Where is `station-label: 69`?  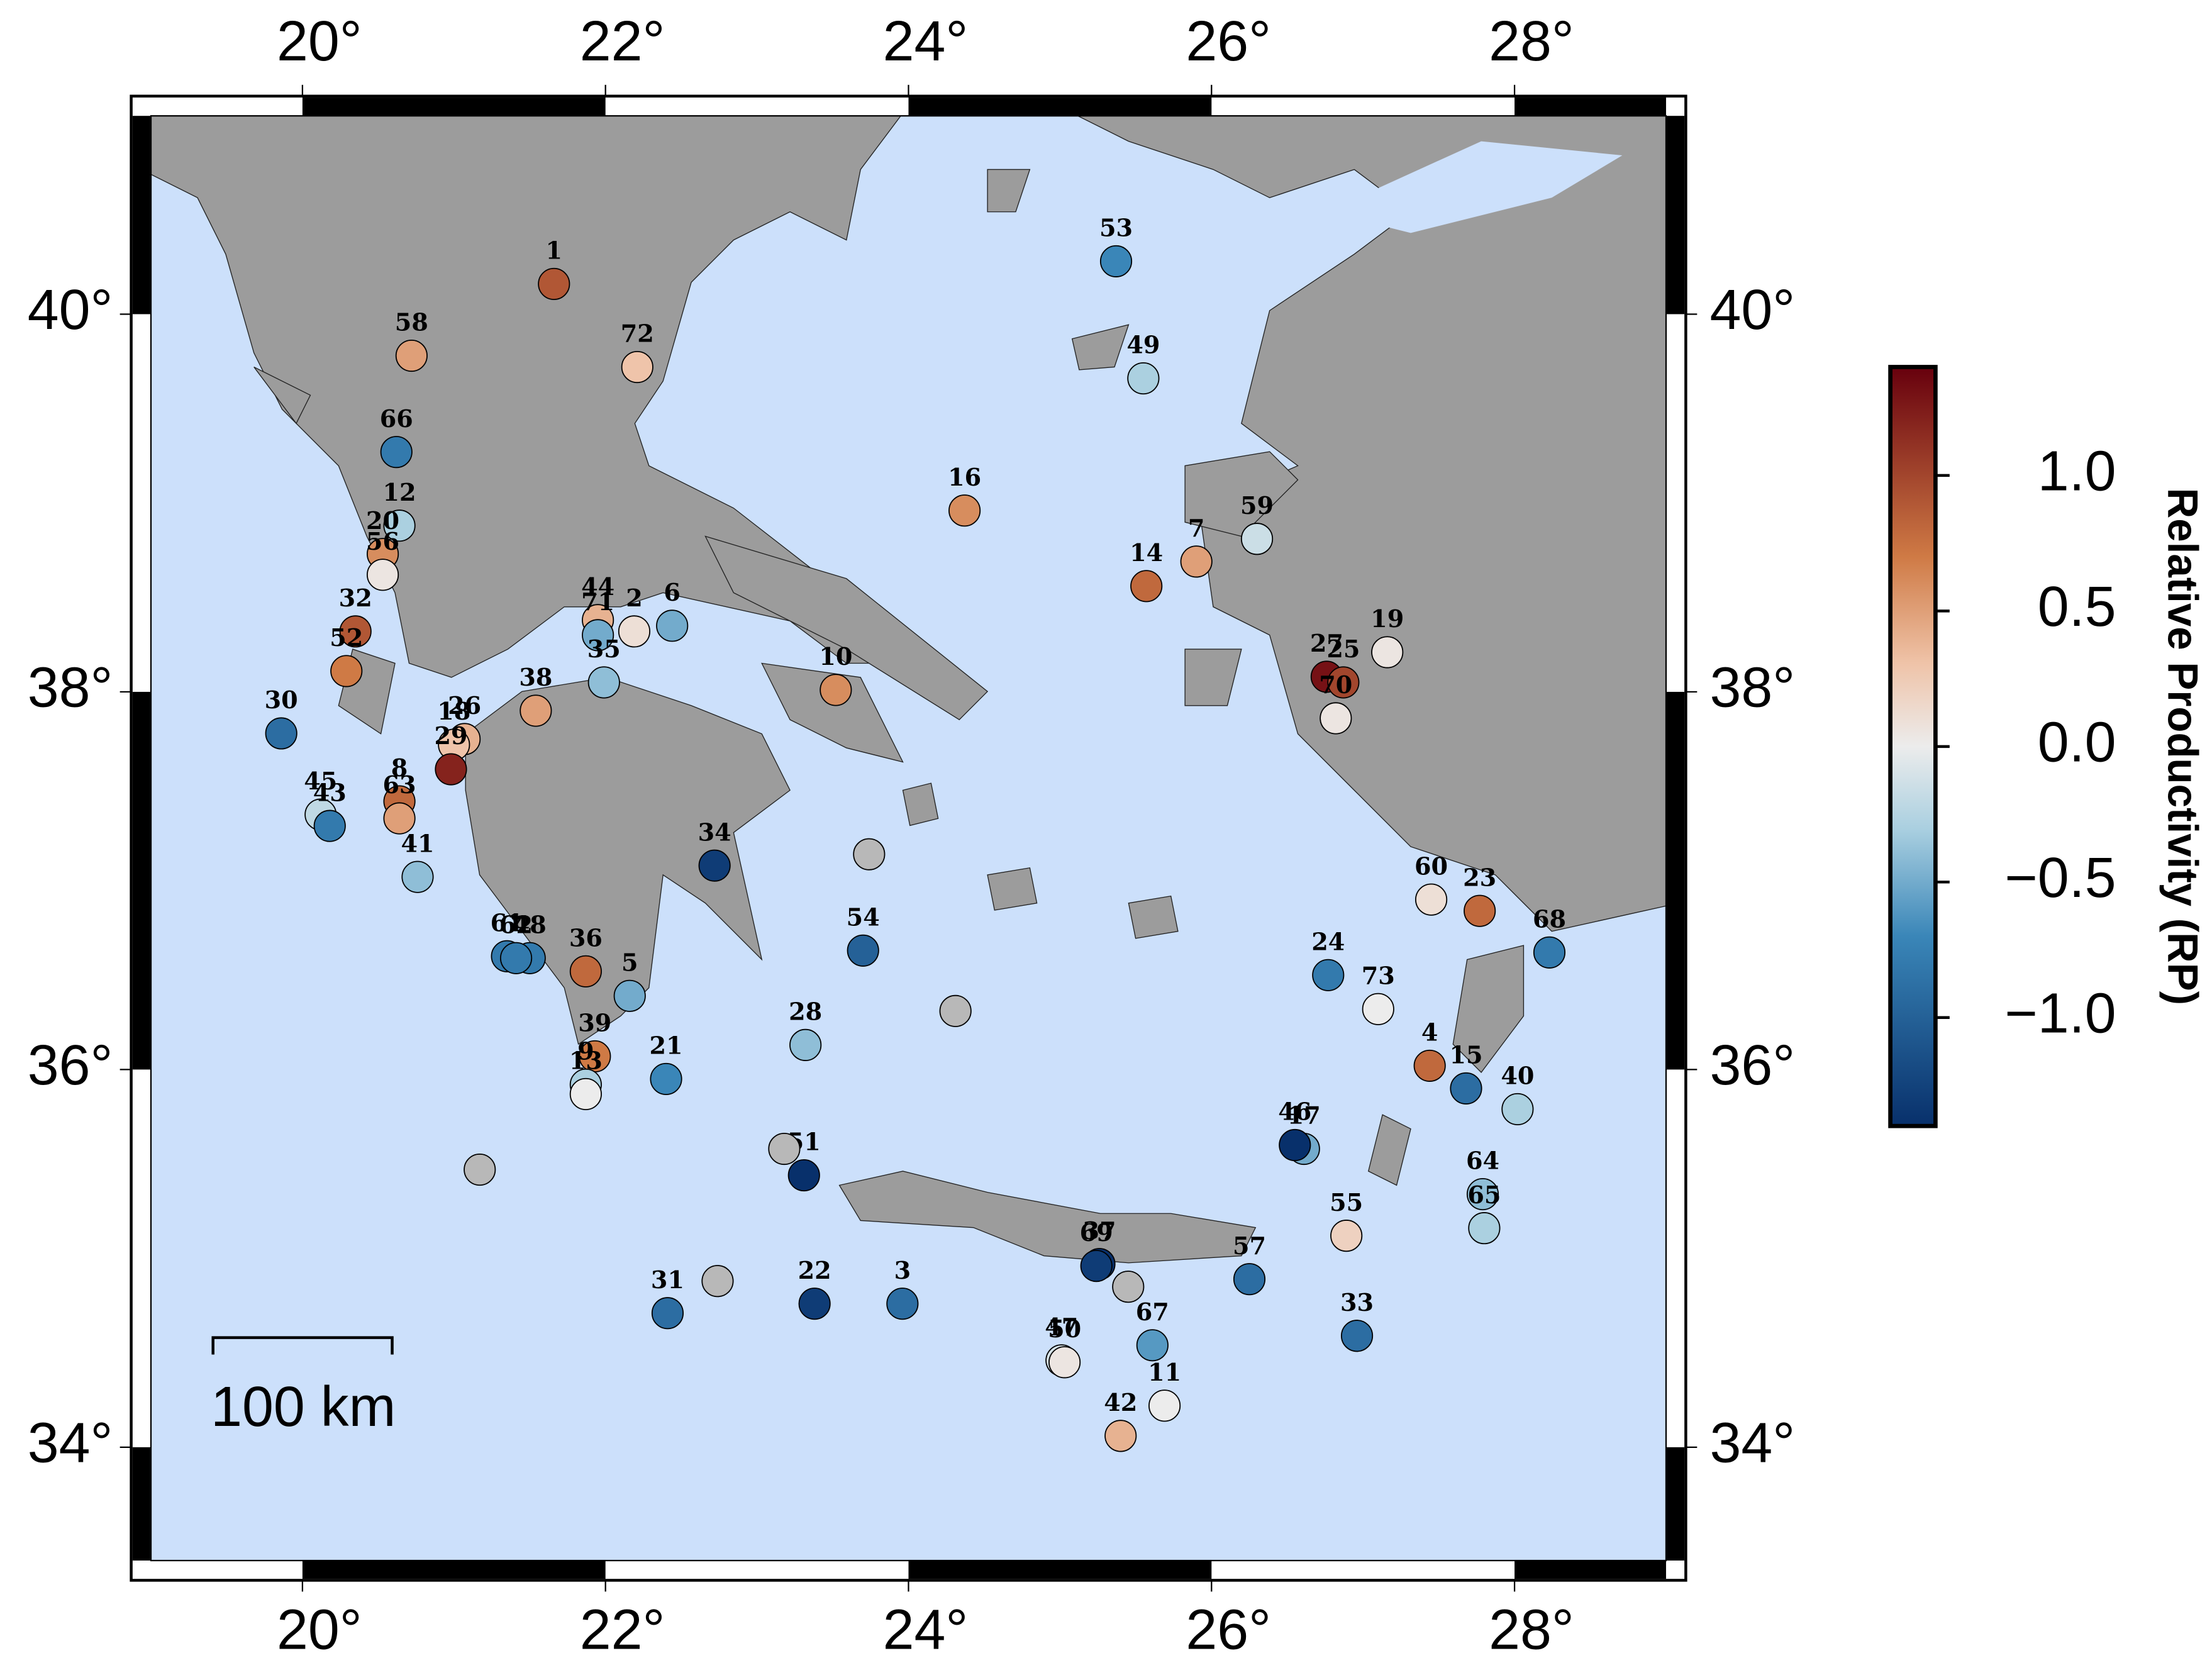
station-label: 69 is located at coordinates (1096, 1232).